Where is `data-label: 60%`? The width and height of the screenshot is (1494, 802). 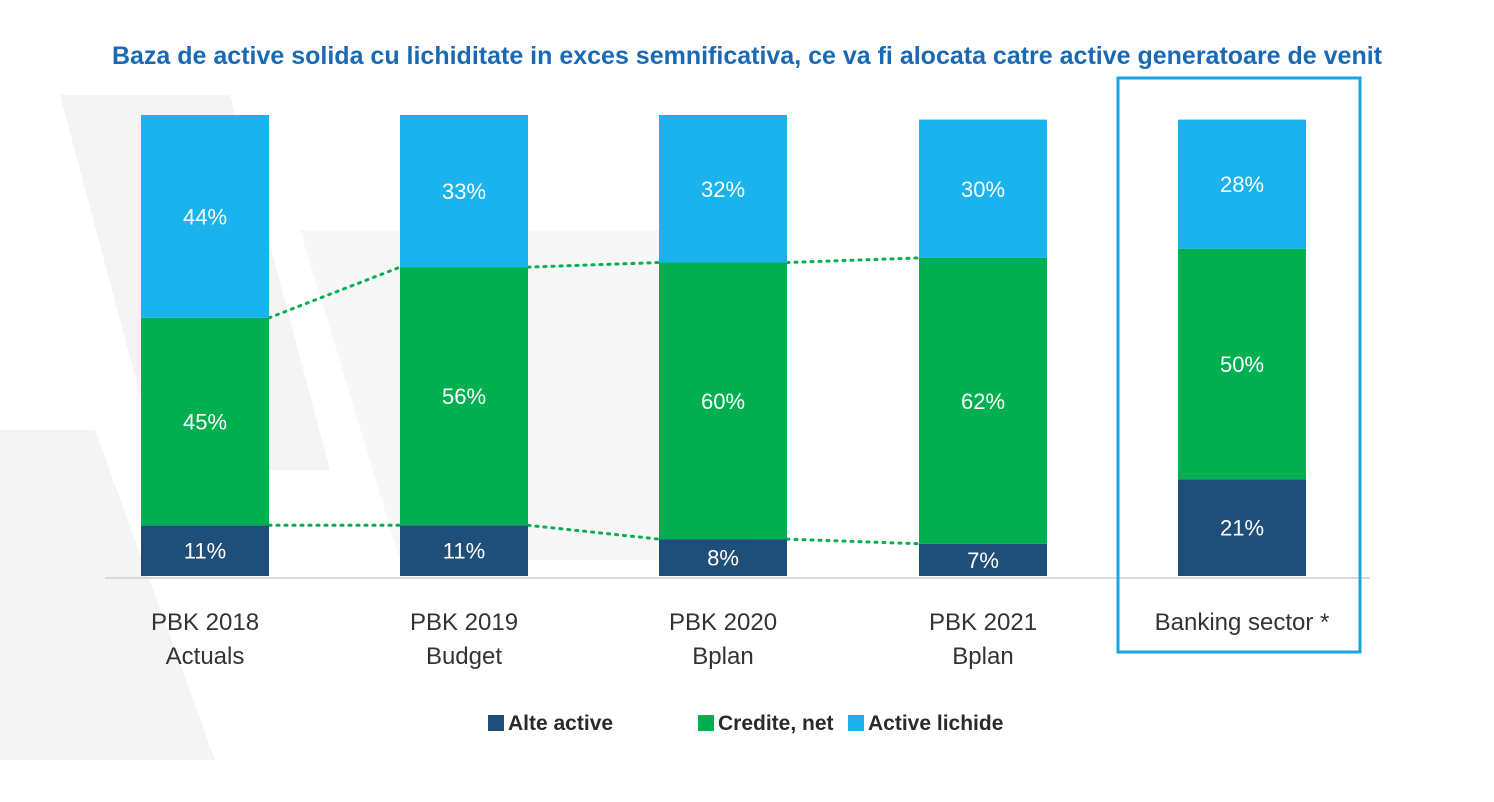
data-label: 60% is located at coordinates (723, 401).